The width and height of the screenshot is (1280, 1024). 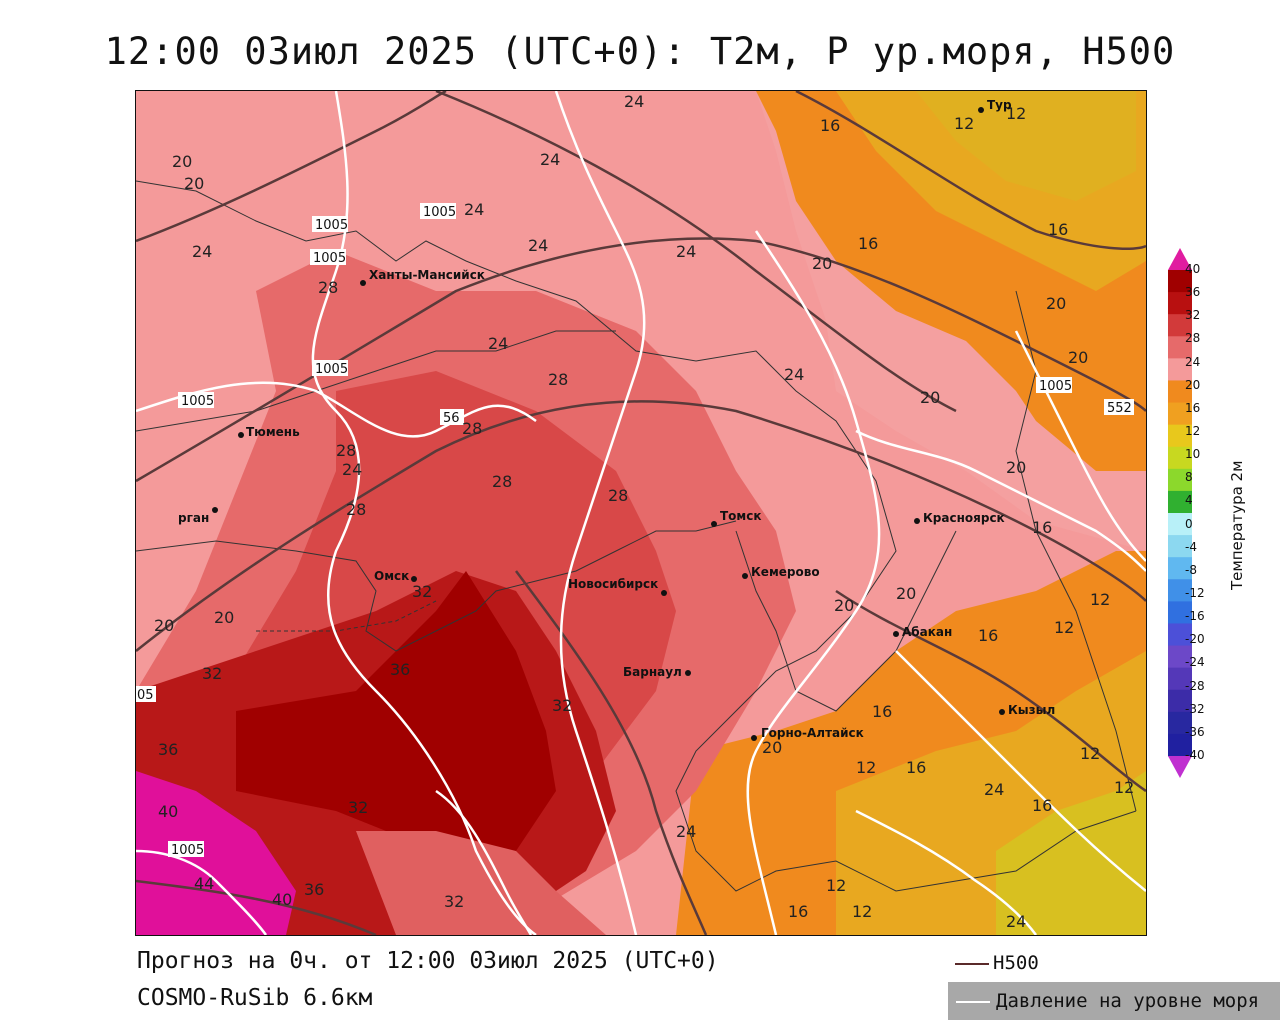 I want to click on colorbar-tick-label: -12, so click(x=1195, y=593).